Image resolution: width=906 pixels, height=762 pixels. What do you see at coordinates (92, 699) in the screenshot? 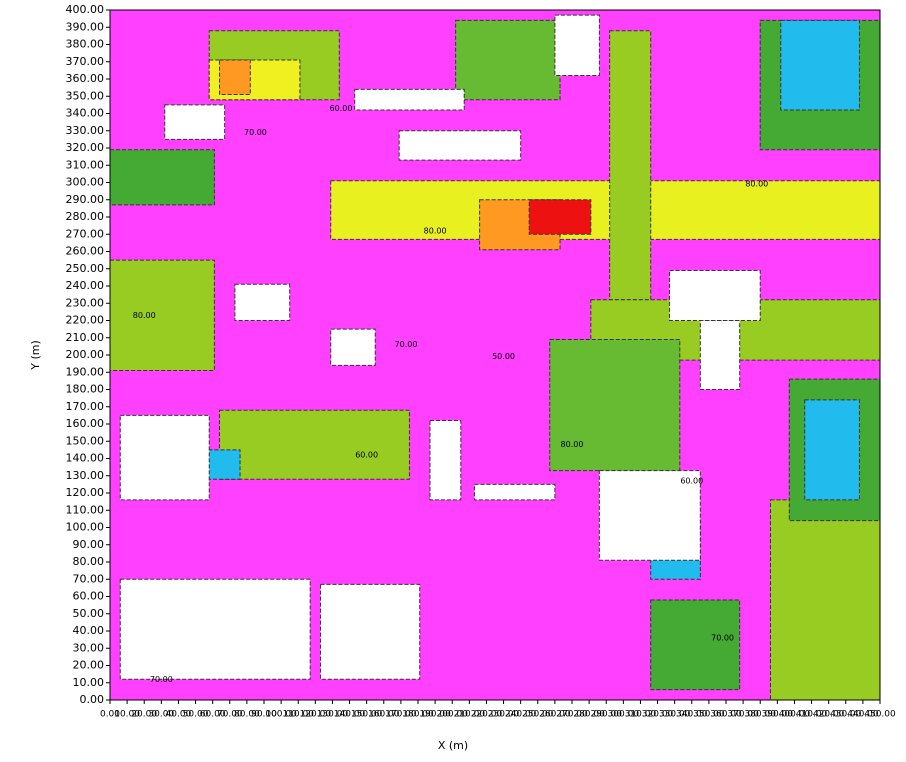
I see `y-tick-label: 0.00` at bounding box center [92, 699].